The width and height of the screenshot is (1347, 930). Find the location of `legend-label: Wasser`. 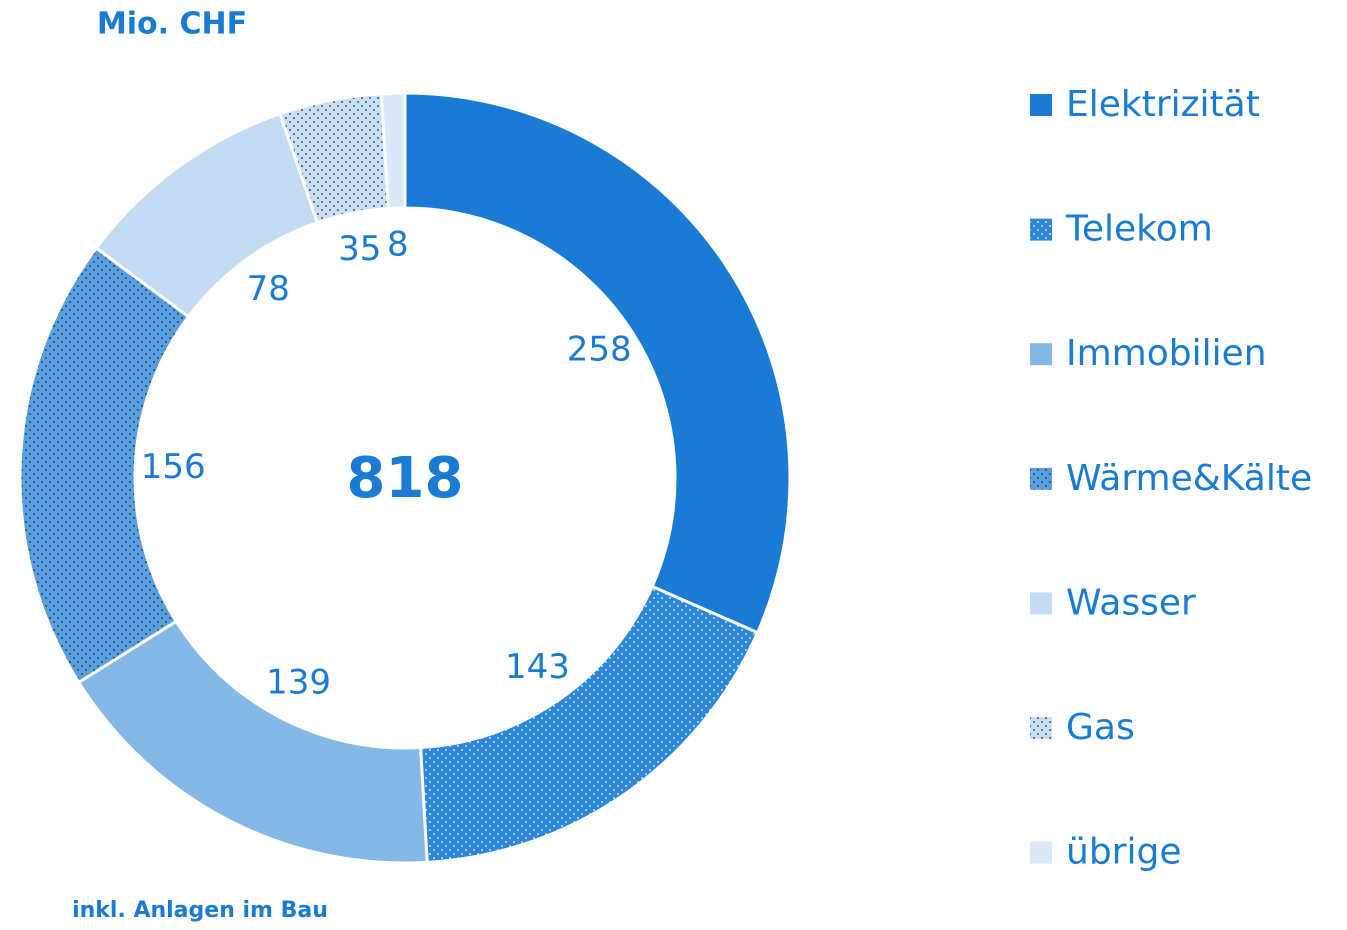

legend-label: Wasser is located at coordinates (1131, 602).